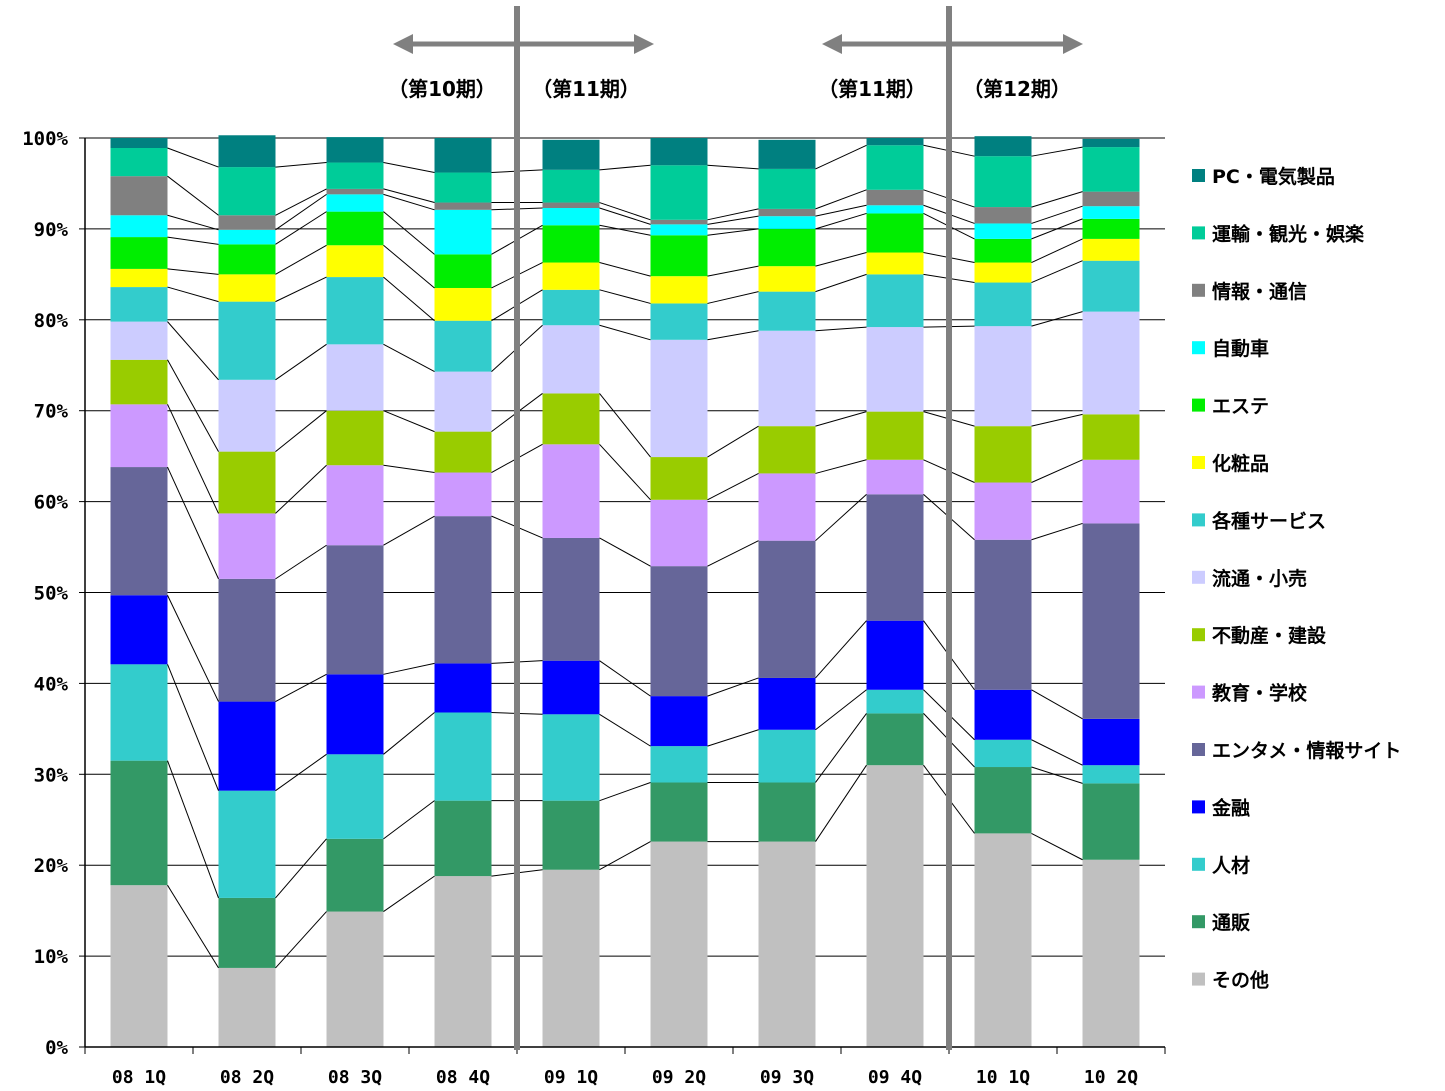 This screenshot has width=1445, height=1091. Describe the element at coordinates (51, 957) in the screenshot. I see `y-tick-label: 10%` at that location.